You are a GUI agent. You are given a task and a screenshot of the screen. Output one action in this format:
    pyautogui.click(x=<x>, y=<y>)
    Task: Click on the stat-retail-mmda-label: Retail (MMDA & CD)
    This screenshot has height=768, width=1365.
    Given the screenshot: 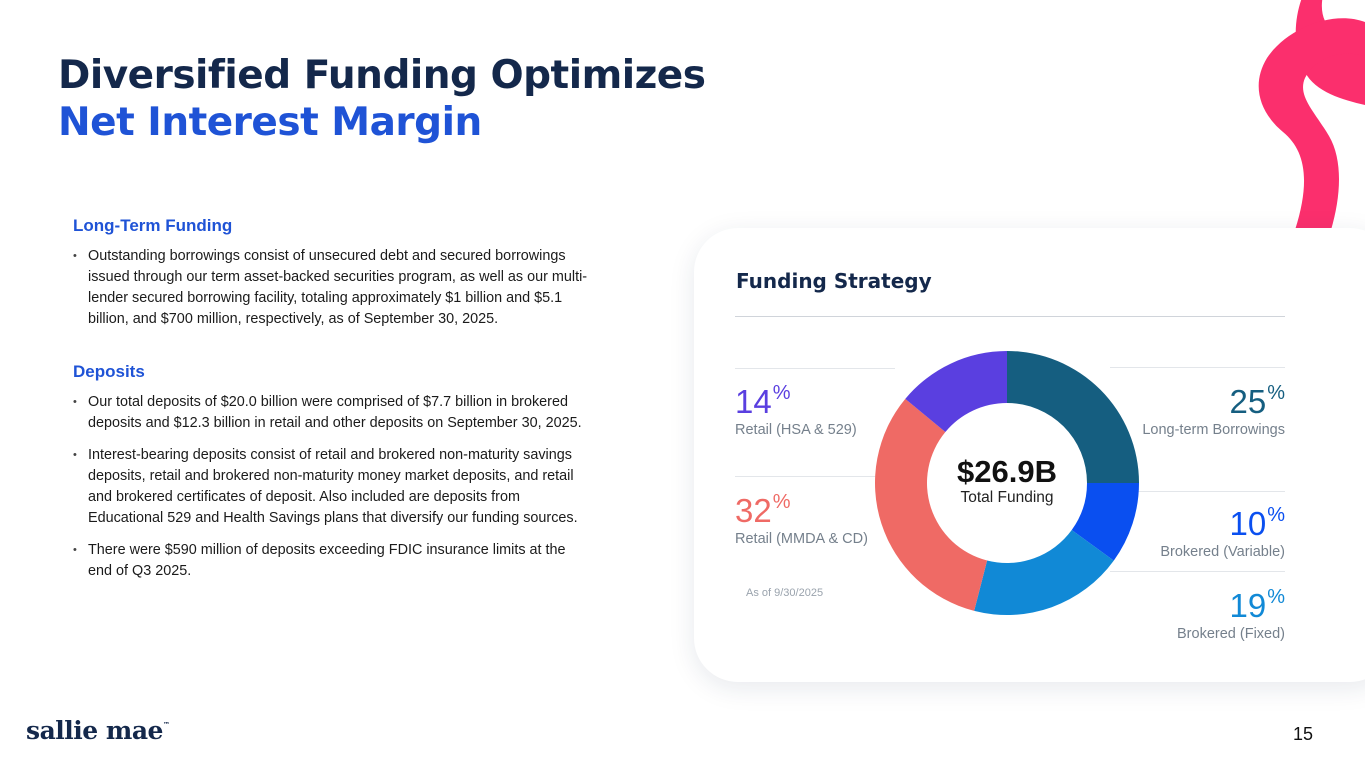 What is the action you would take?
    pyautogui.click(x=801, y=539)
    